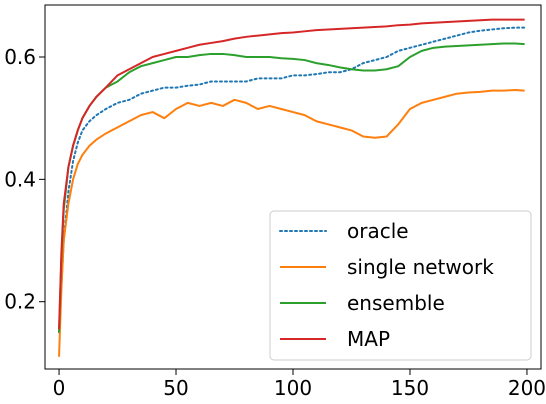 This screenshot has height=404, width=546. What do you see at coordinates (293, 388) in the screenshot?
I see `x-tick-label: 100` at bounding box center [293, 388].